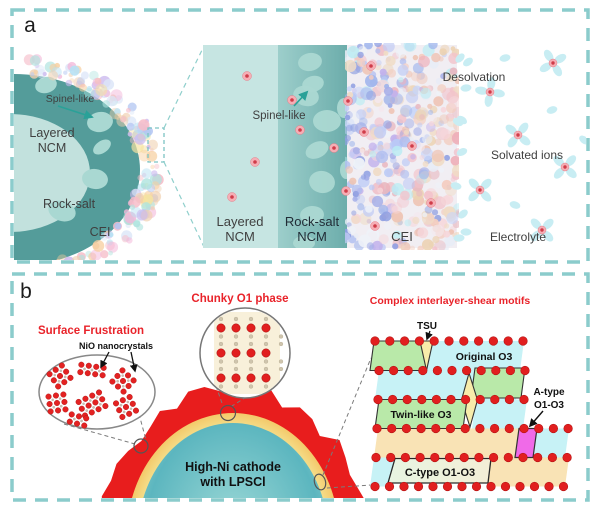  What do you see at coordinates (420, 415) in the screenshot?
I see `label-twin-like-o3: Twin-like O3` at bounding box center [420, 415].